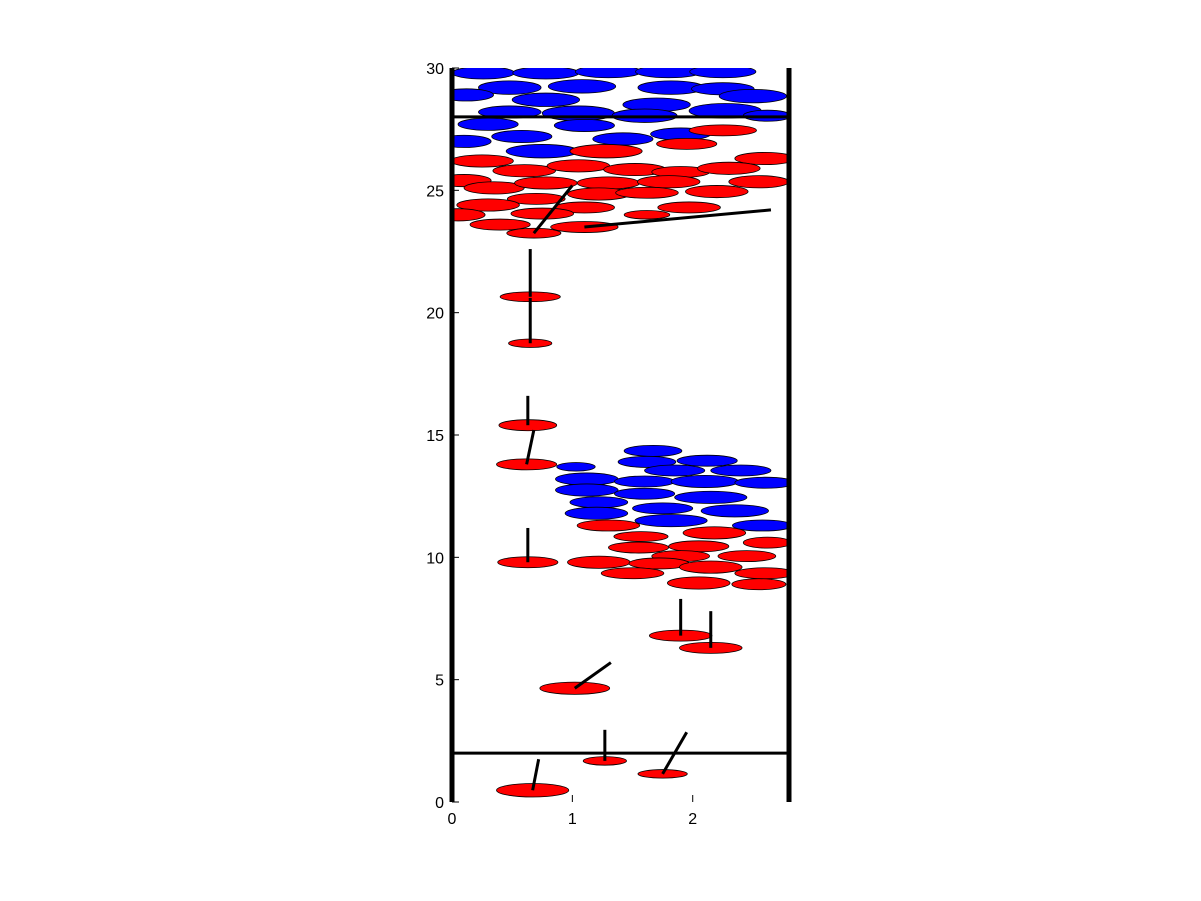  Describe the element at coordinates (572, 819) in the screenshot. I see `x-tick-label-1: 1` at that location.